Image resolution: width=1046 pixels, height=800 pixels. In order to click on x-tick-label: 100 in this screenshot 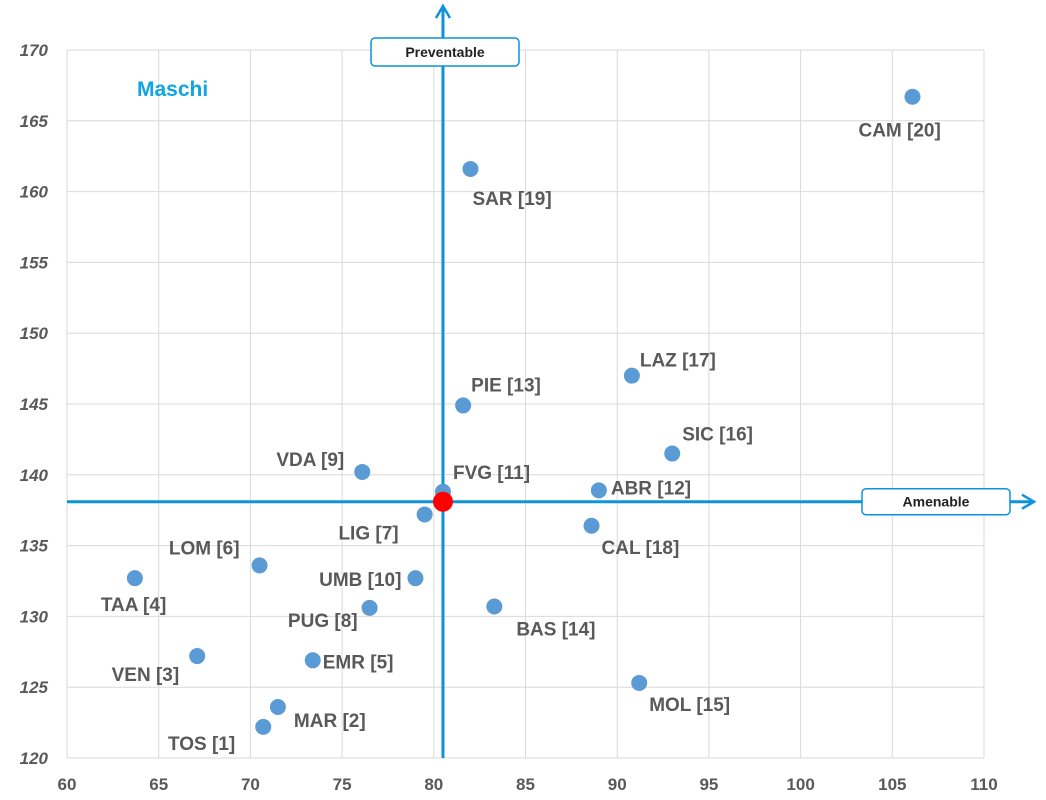, I will do `click(800, 784)`.